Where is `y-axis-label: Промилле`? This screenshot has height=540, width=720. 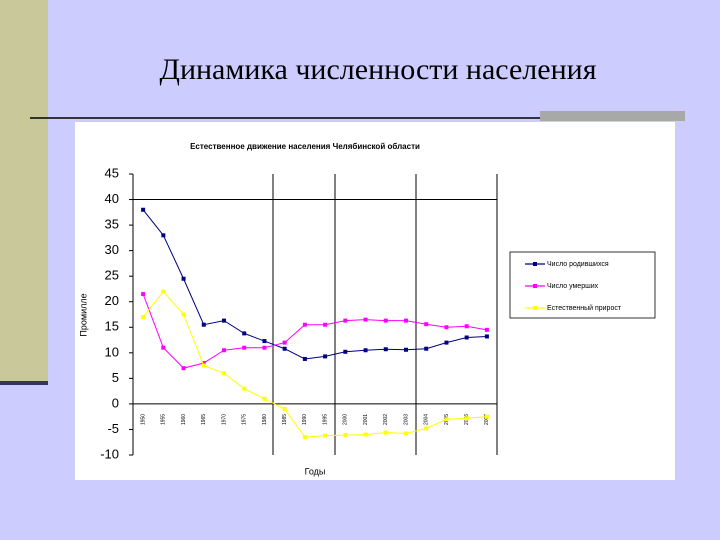
y-axis-label: Промилле is located at coordinates (83, 314).